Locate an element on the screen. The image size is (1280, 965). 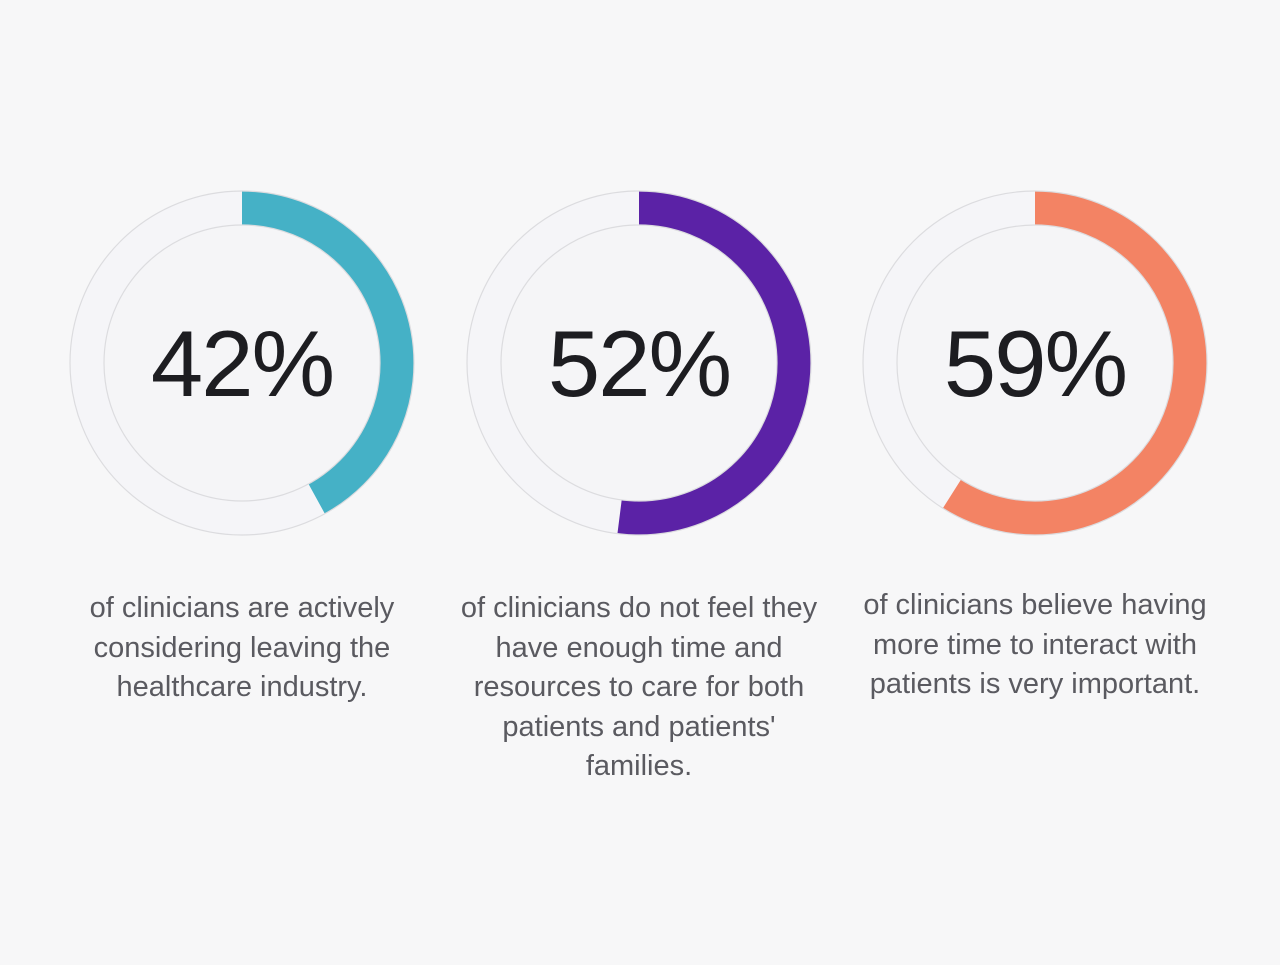
donut-chart-1: 42% is located at coordinates (242, 363).